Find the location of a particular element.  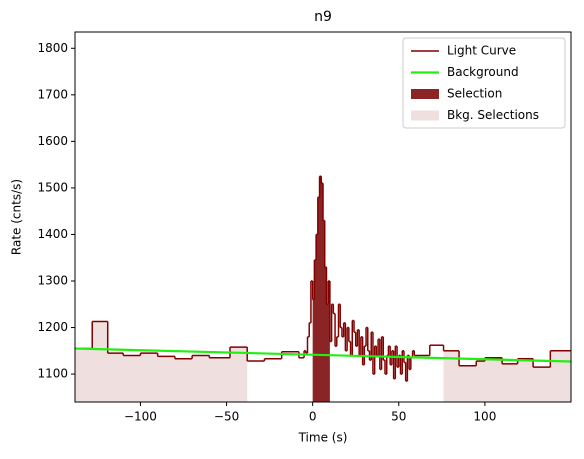

legend-box is located at coordinates (484, 83).